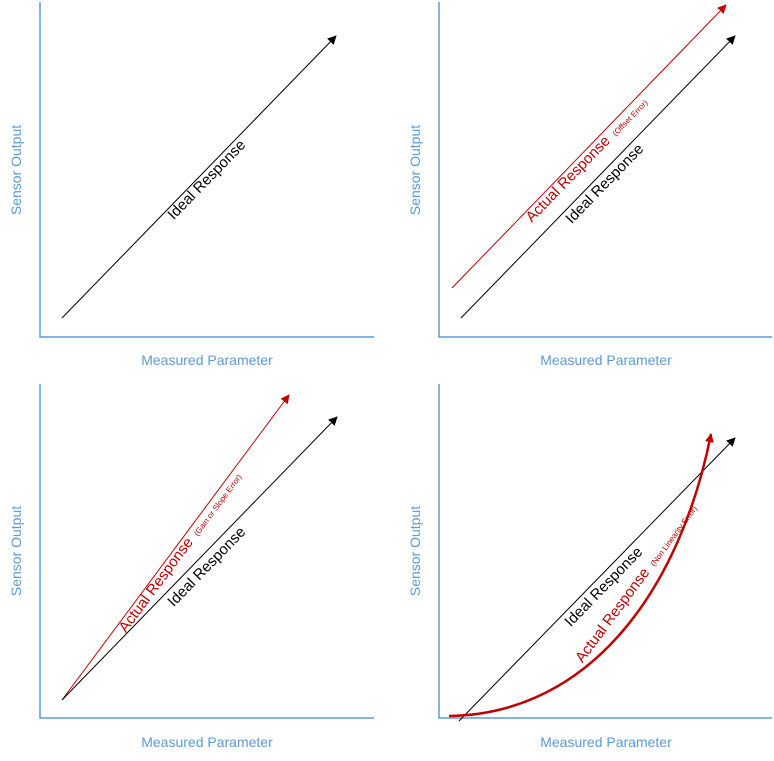 The height and width of the screenshot is (761, 774). I want to click on actual-response-label: Actual Response (Non Linearity Error), so click(636, 582).